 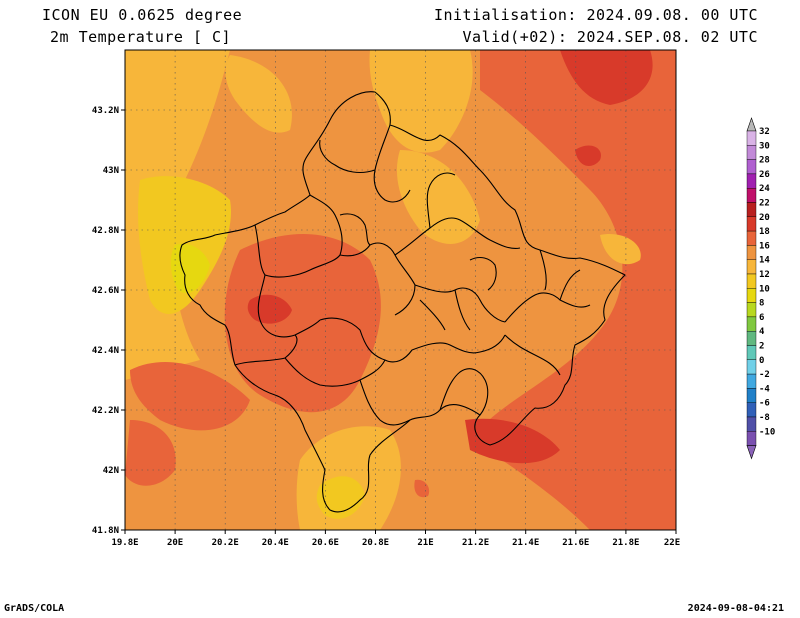 I want to click on lon-label: 21.4E, so click(x=525, y=543).